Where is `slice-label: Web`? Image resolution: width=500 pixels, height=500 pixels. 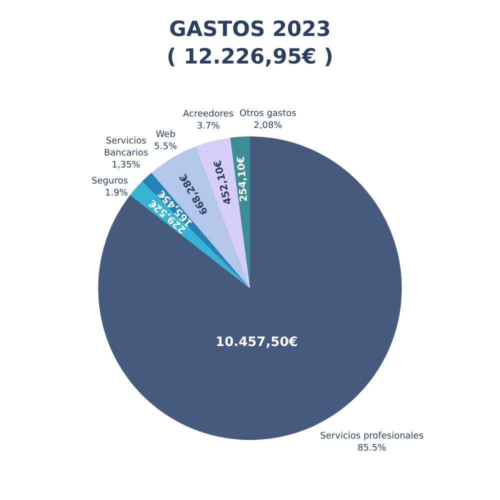 slice-label: Web is located at coordinates (166, 135).